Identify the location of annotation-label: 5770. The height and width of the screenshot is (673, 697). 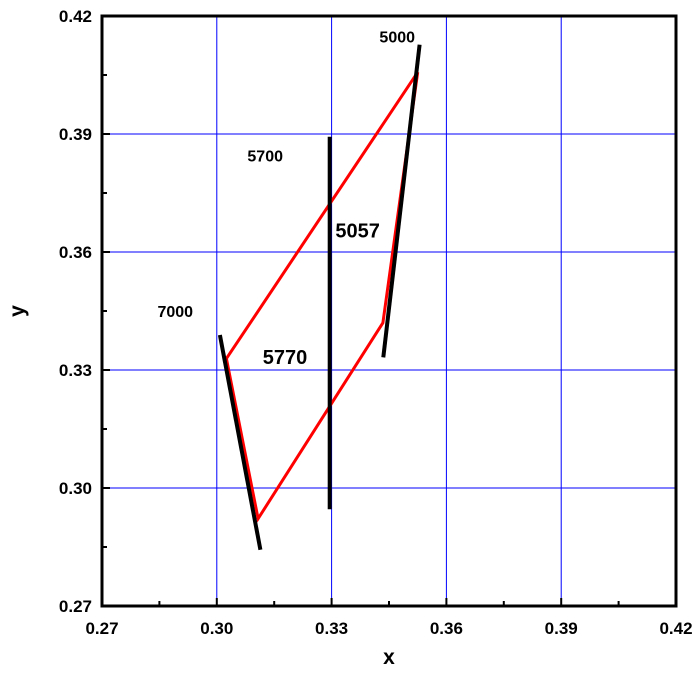
(285, 358).